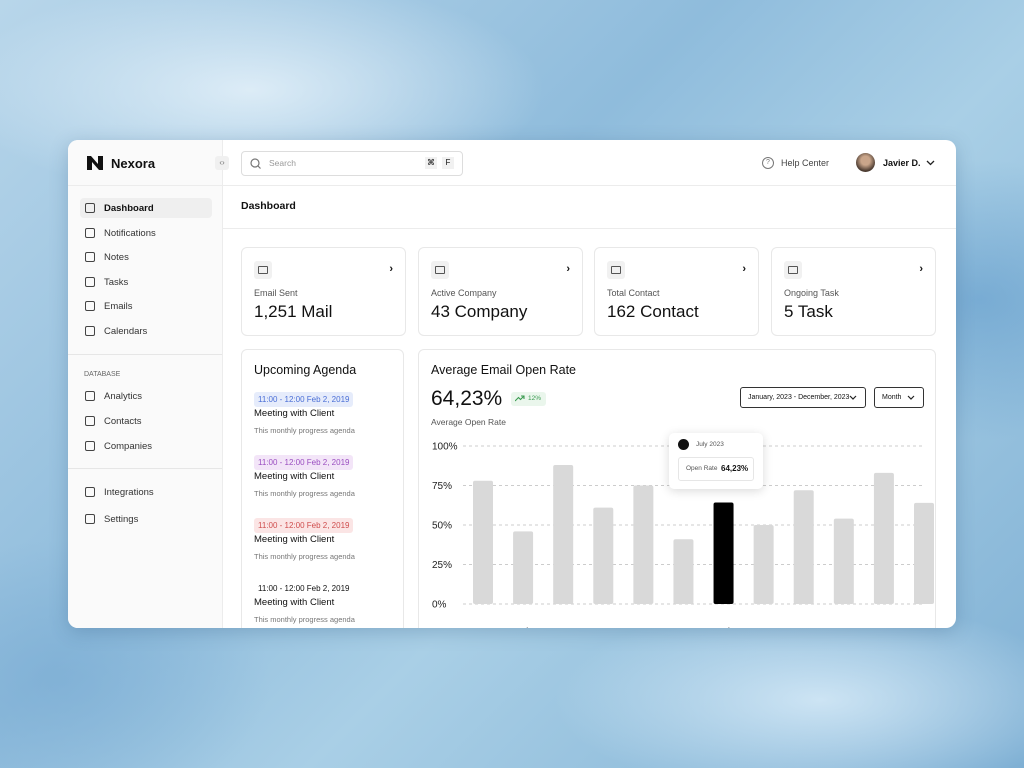 This screenshot has width=1024, height=768. What do you see at coordinates (520, 398) in the screenshot?
I see `trend-icon` at bounding box center [520, 398].